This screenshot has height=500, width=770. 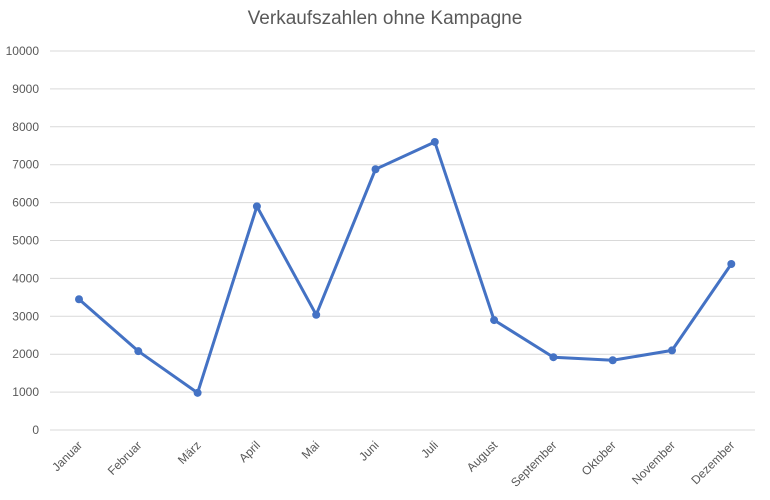 What do you see at coordinates (25, 203) in the screenshot?
I see `y-tick-label: 6000` at bounding box center [25, 203].